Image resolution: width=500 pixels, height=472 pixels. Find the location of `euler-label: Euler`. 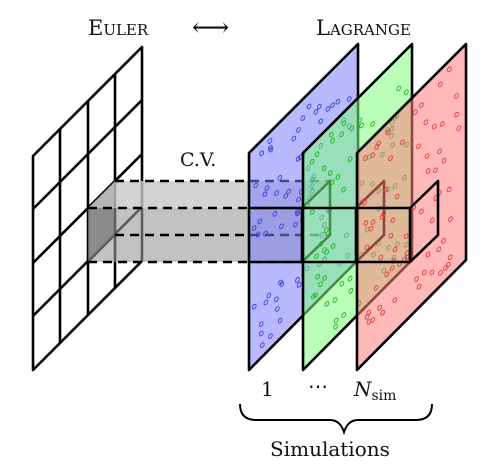

euler-label: Euler is located at coordinates (118, 28).